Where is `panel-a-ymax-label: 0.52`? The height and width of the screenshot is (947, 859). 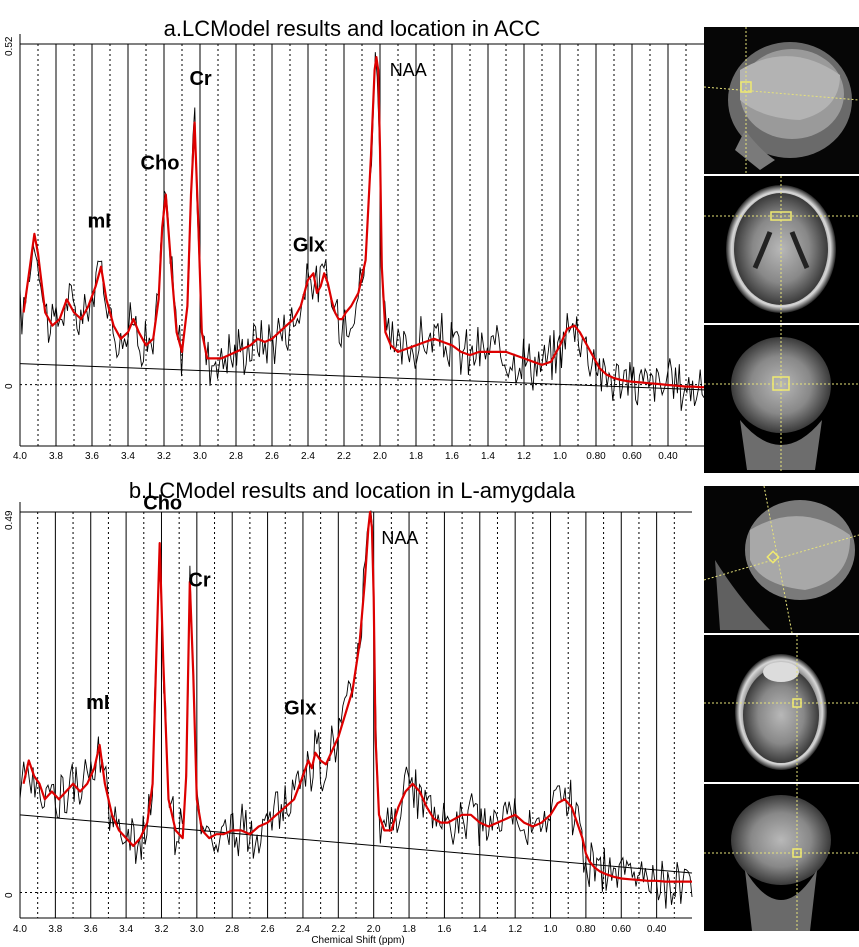
panel-a-ymax-label: 0.52 is located at coordinates (9, 46).